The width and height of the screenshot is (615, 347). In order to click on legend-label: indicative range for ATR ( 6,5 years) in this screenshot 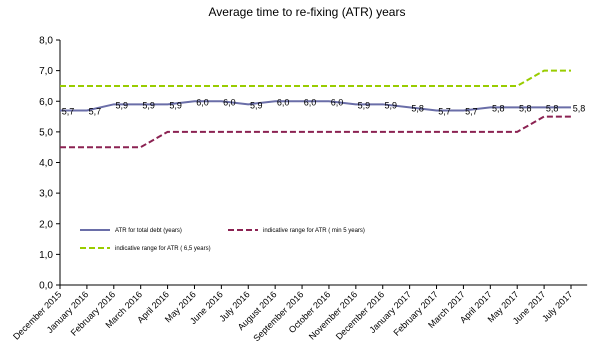, I will do `click(163, 249)`.